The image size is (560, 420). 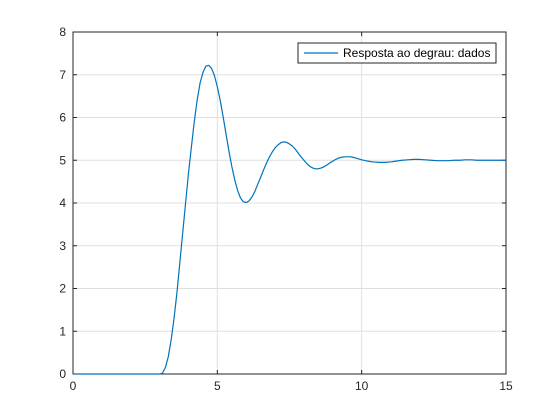 What do you see at coordinates (62, 118) in the screenshot?
I see `y-tick-label: 6` at bounding box center [62, 118].